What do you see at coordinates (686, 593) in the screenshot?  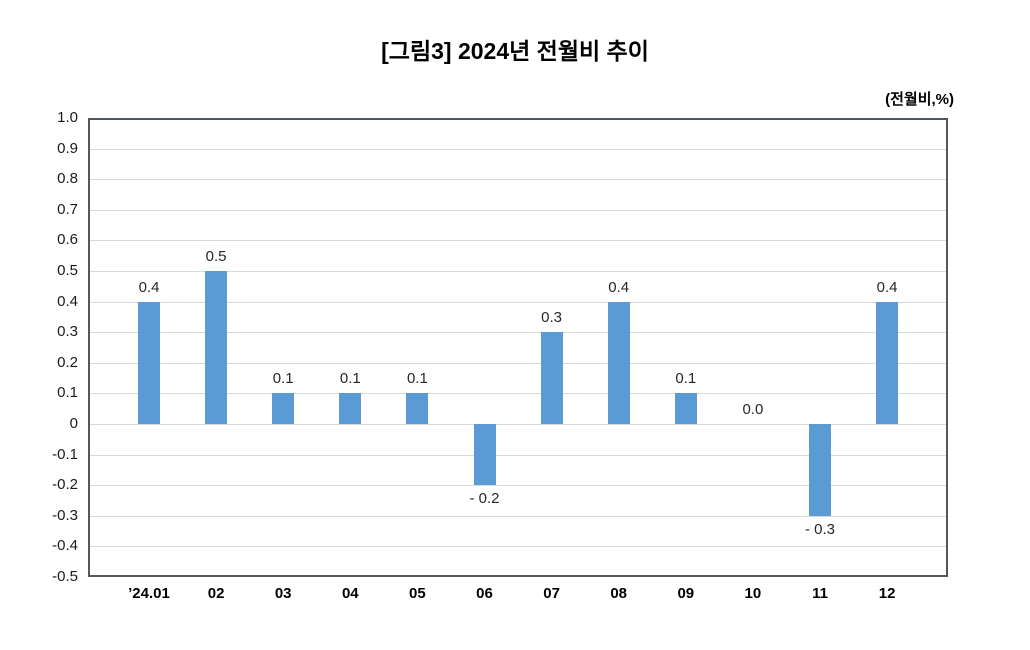 I see `x-axis-tick-label: 09` at bounding box center [686, 593].